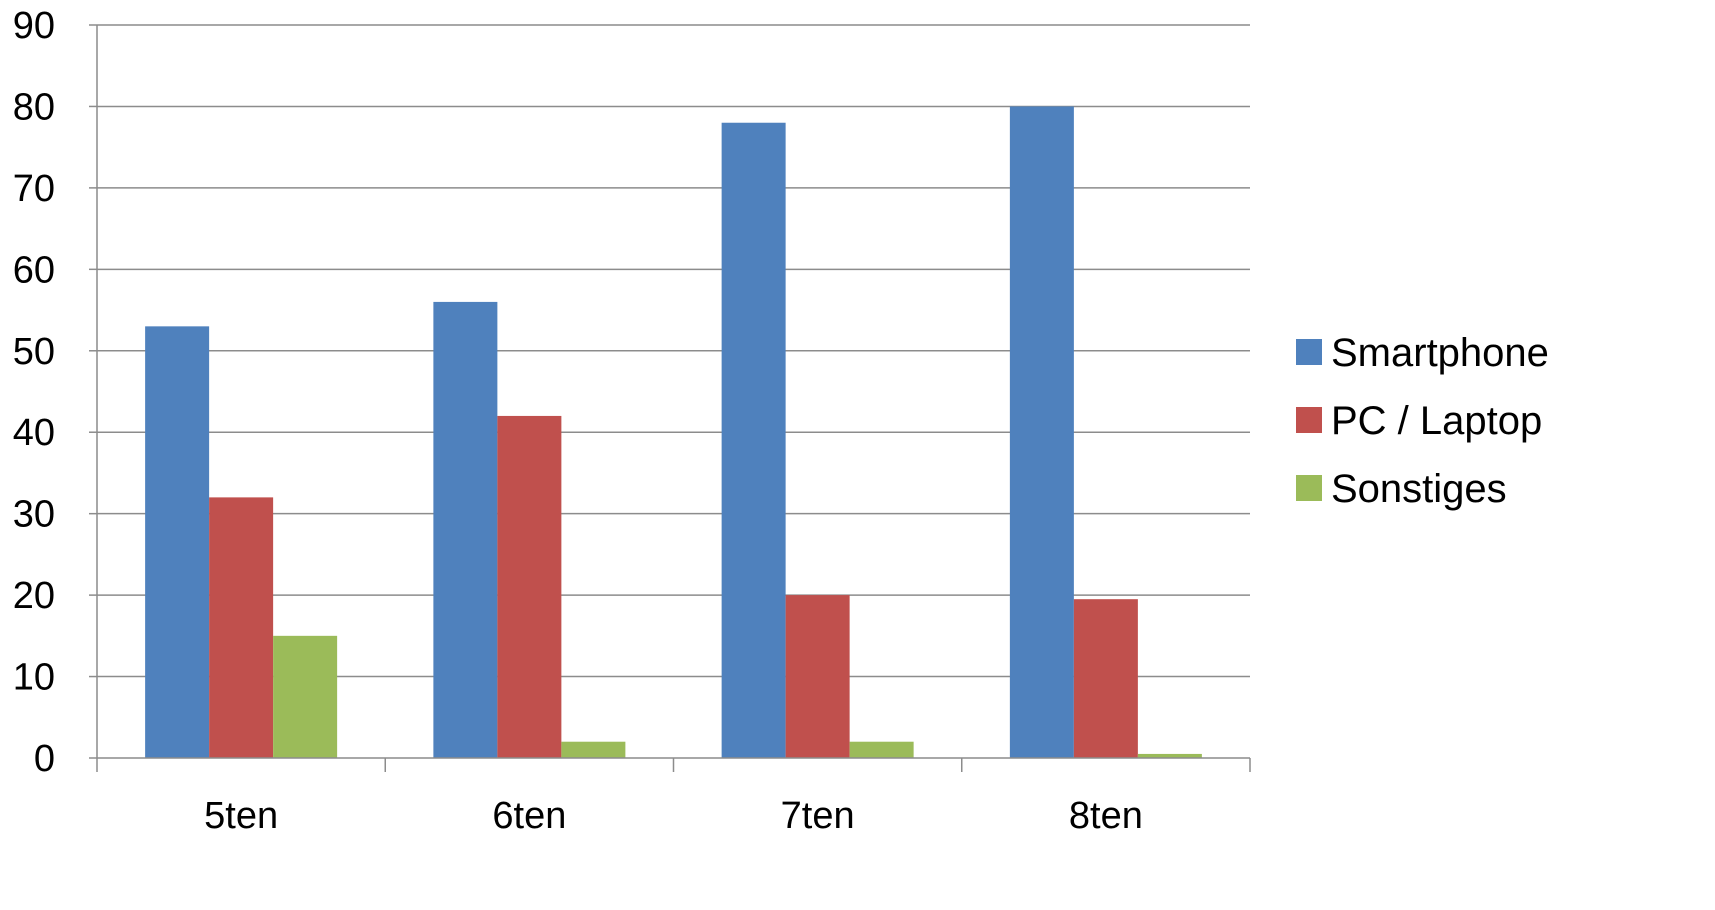 This screenshot has width=1715, height=910. What do you see at coordinates (673, 816) in the screenshot?
I see `x-tick-labels: 5ten 6ten 7ten 8ten` at bounding box center [673, 816].